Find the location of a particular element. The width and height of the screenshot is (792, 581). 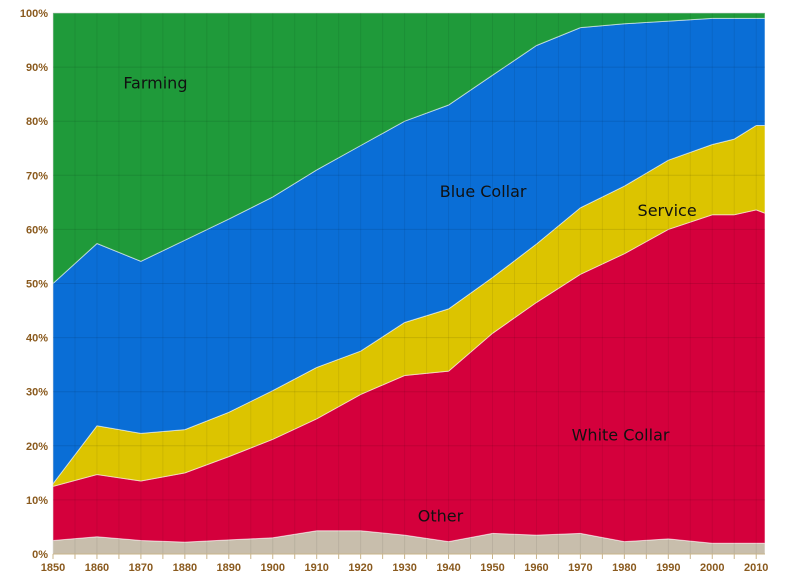

x-tick-label: 1880 is located at coordinates (185, 568).